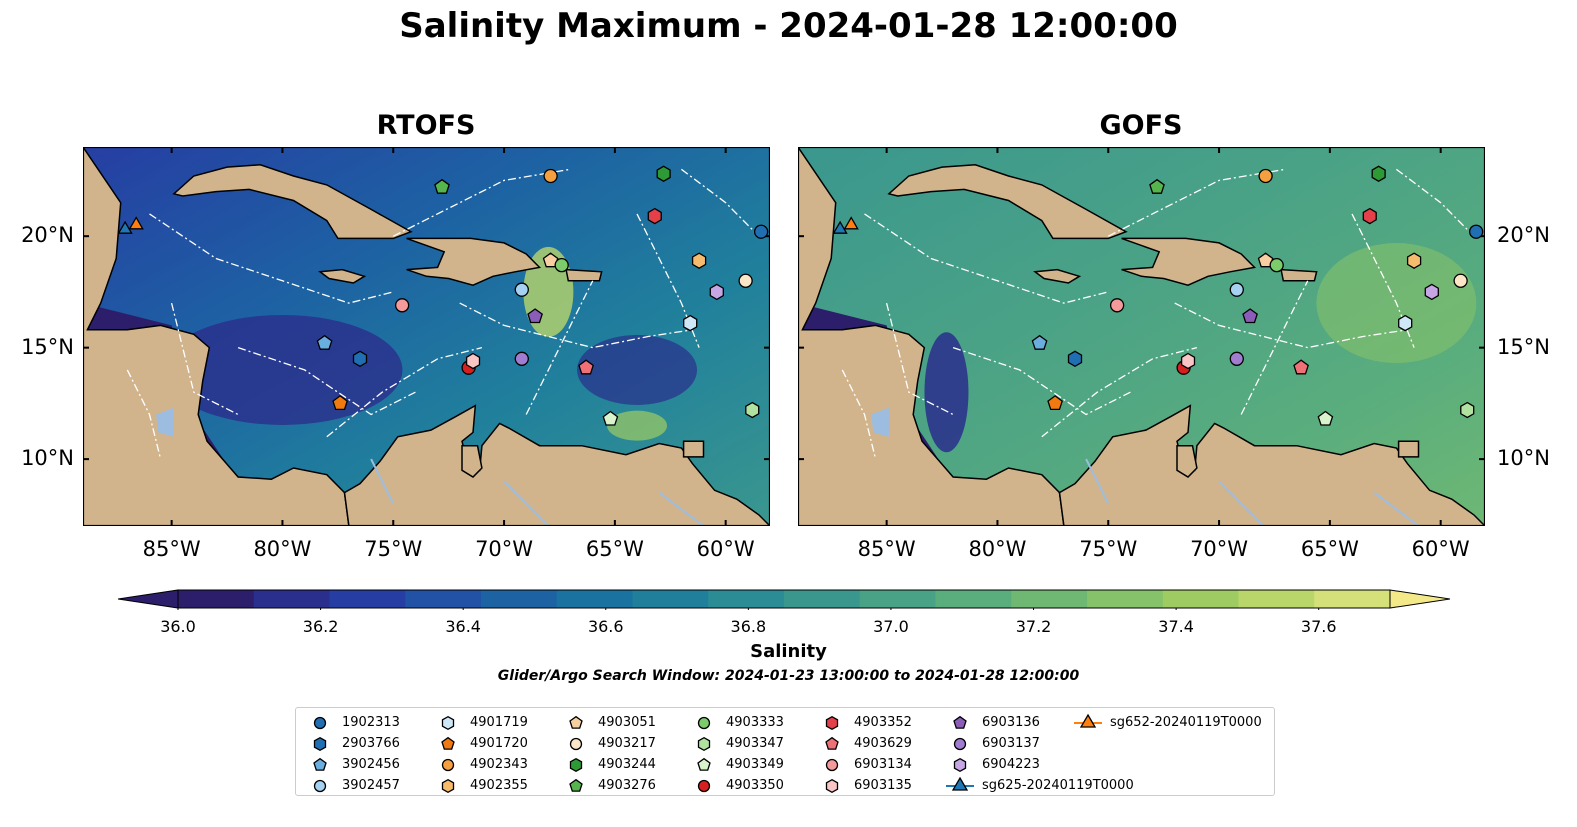 The height and width of the screenshot is (827, 1577). What do you see at coordinates (352, 743) in the screenshot?
I see `legend-item-2903766: 2903766` at bounding box center [352, 743].